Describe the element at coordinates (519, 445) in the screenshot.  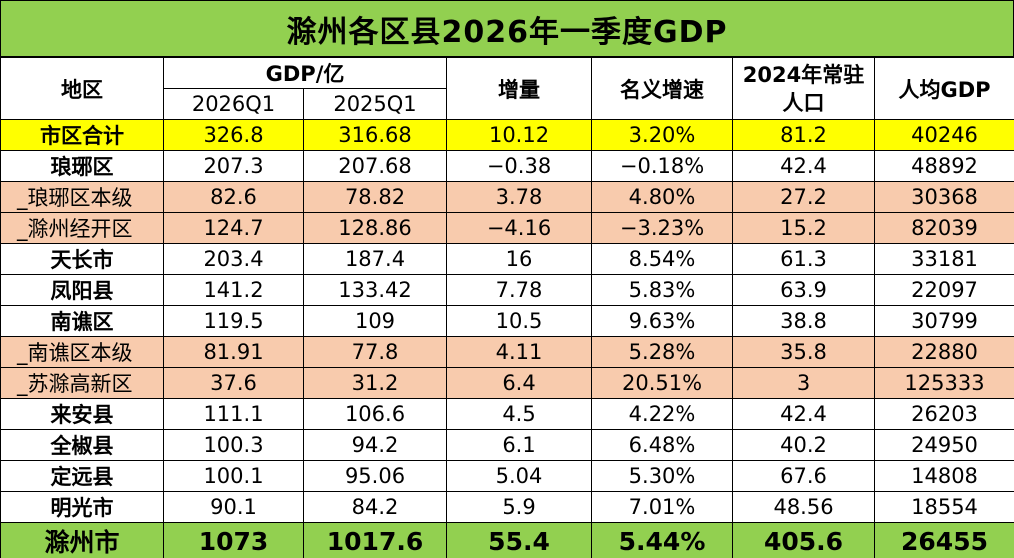
I see `cell-increment: 6.1` at that location.